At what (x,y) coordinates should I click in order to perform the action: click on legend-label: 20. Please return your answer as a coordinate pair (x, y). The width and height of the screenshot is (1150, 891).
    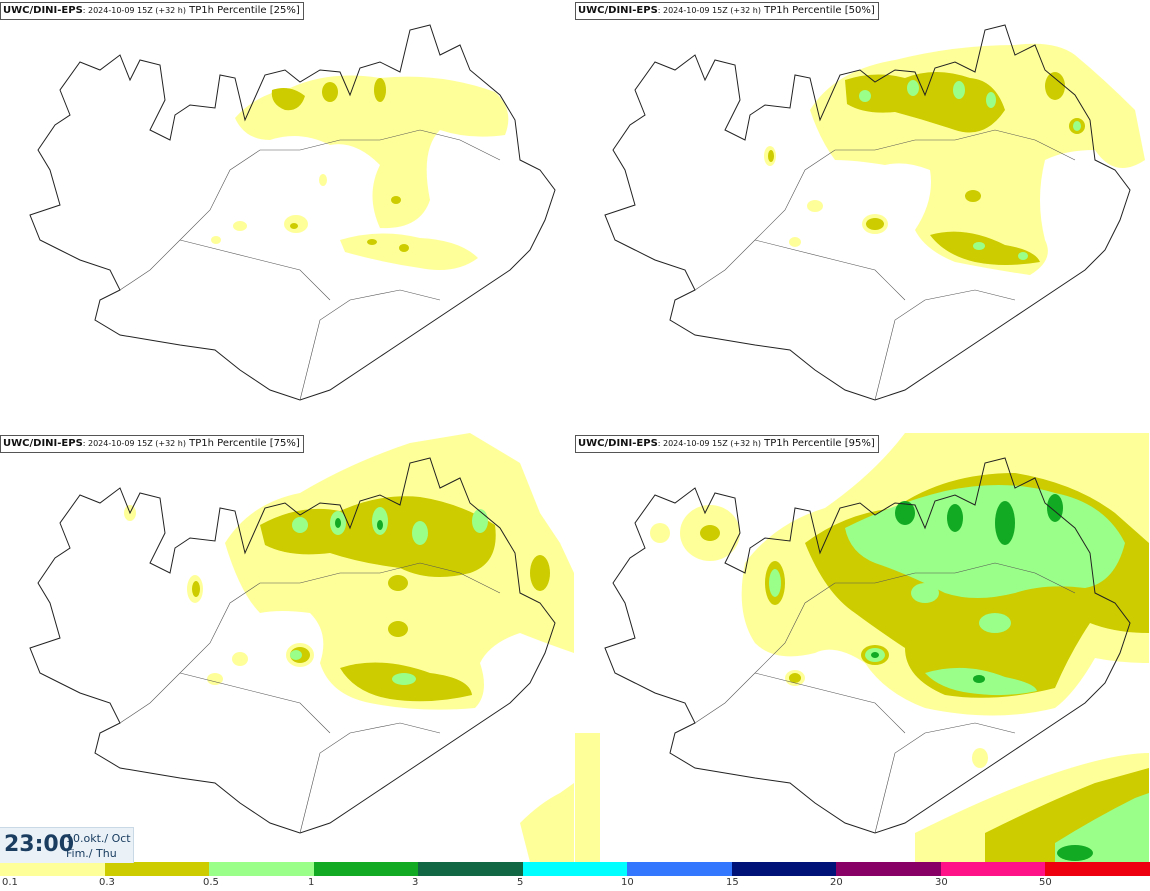
    Looking at the image, I should click on (836, 882).